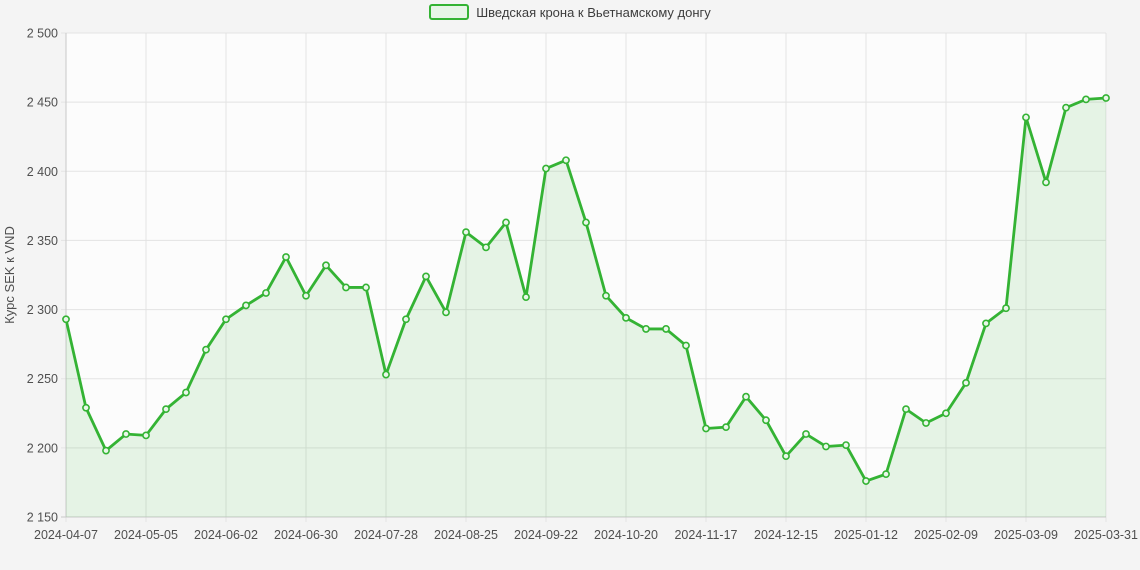  I want to click on y-axis-title: Курс SEK к VND, so click(9, 275).